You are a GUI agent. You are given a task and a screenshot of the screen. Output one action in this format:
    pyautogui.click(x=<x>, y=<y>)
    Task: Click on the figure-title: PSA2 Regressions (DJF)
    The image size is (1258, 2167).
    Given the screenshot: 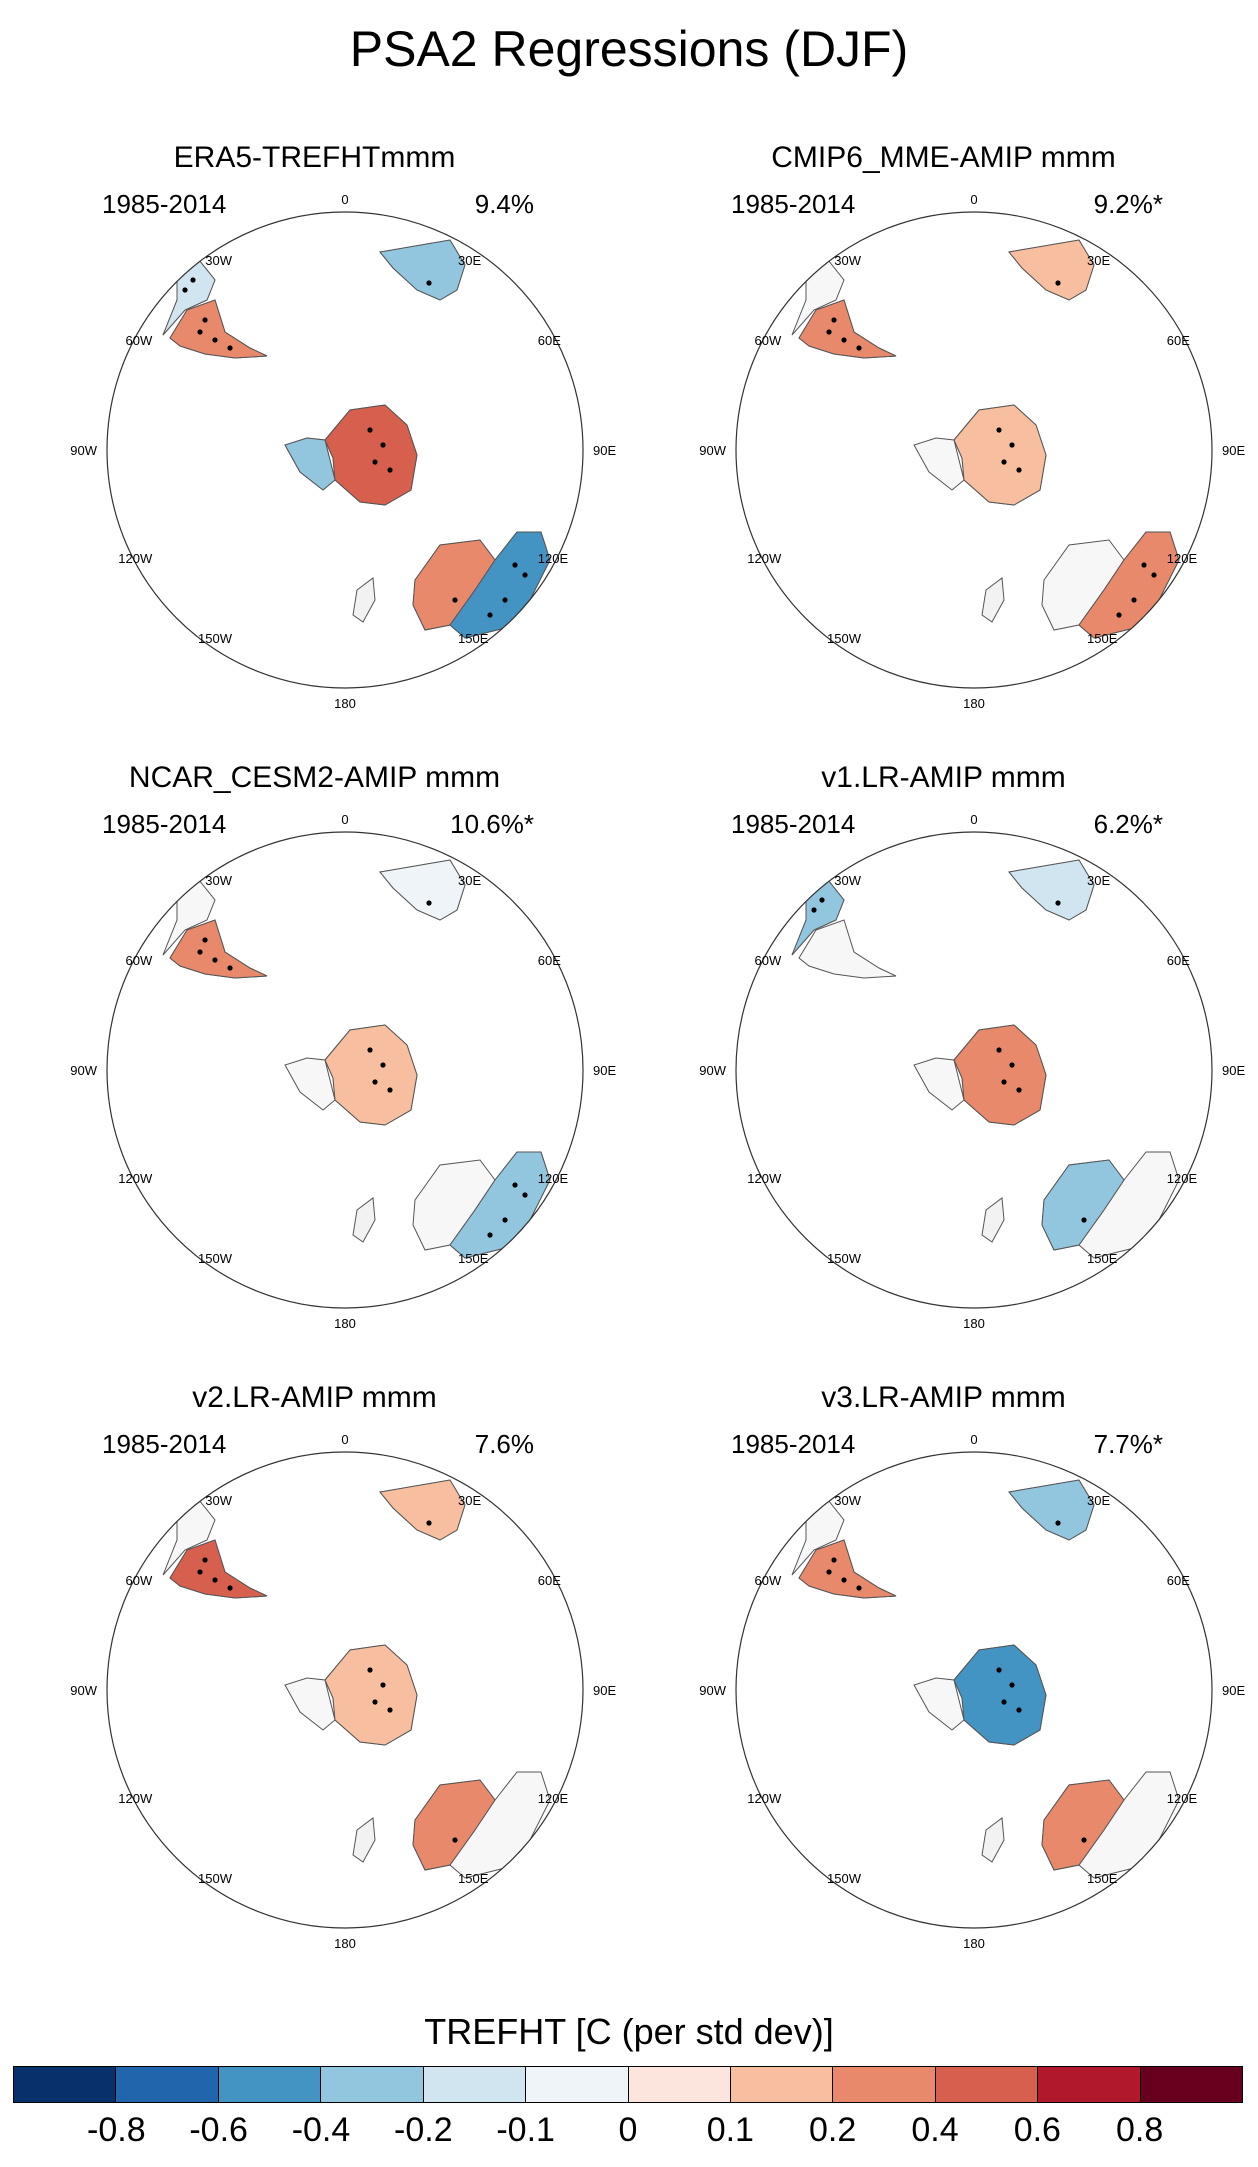 What is the action you would take?
    pyautogui.click(x=629, y=49)
    